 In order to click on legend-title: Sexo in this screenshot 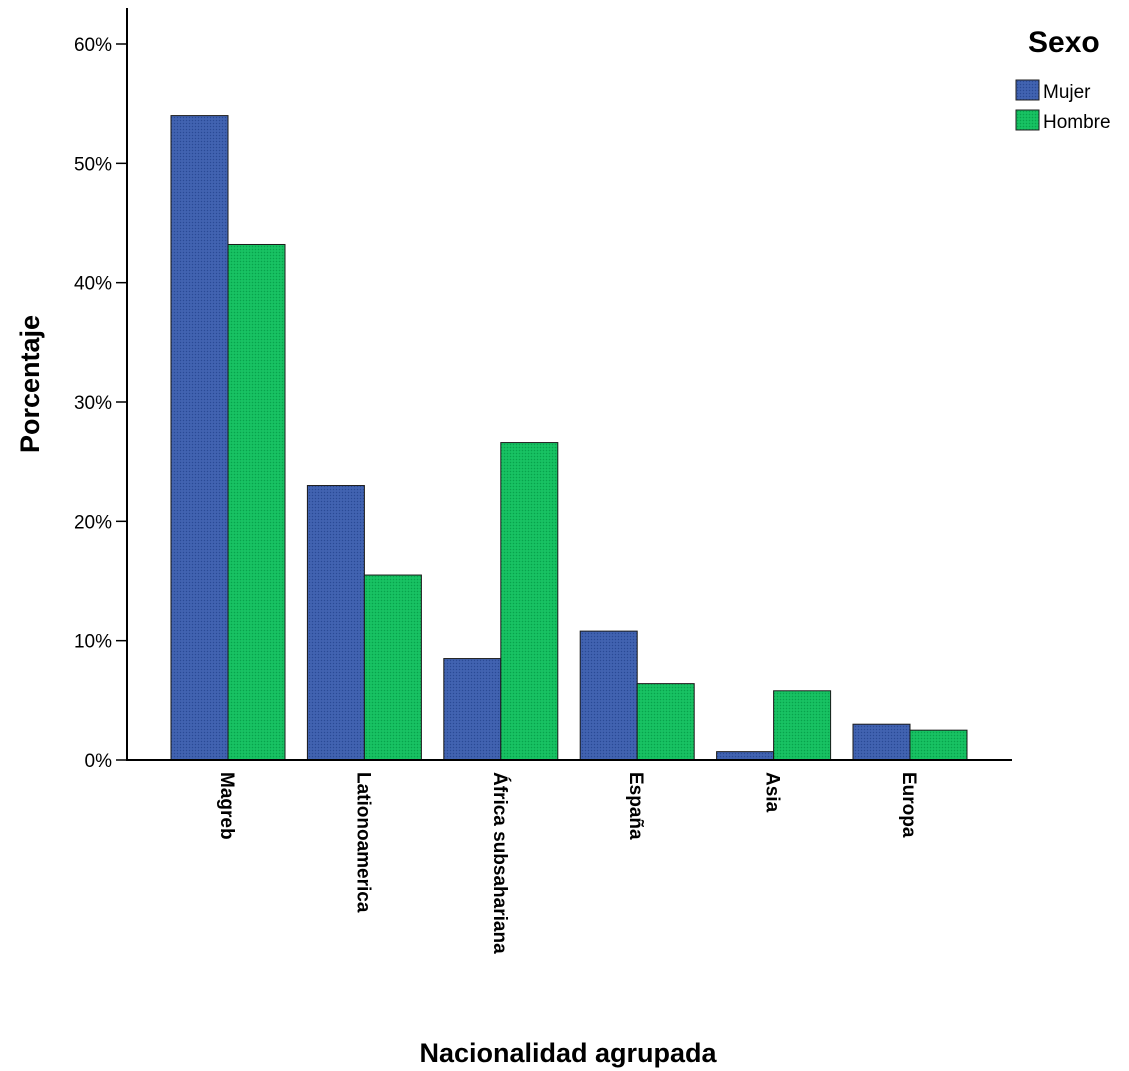, I will do `click(1064, 42)`.